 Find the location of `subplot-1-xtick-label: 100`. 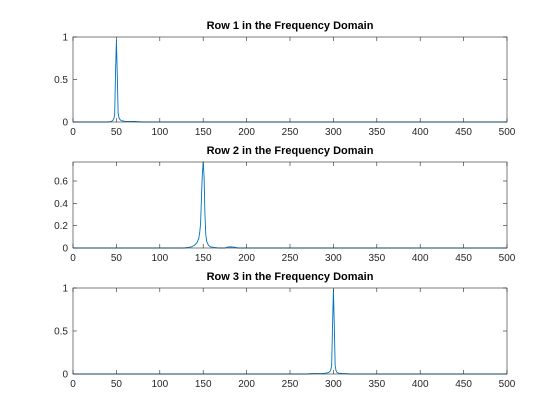

subplot-1-xtick-label: 100 is located at coordinates (159, 132).